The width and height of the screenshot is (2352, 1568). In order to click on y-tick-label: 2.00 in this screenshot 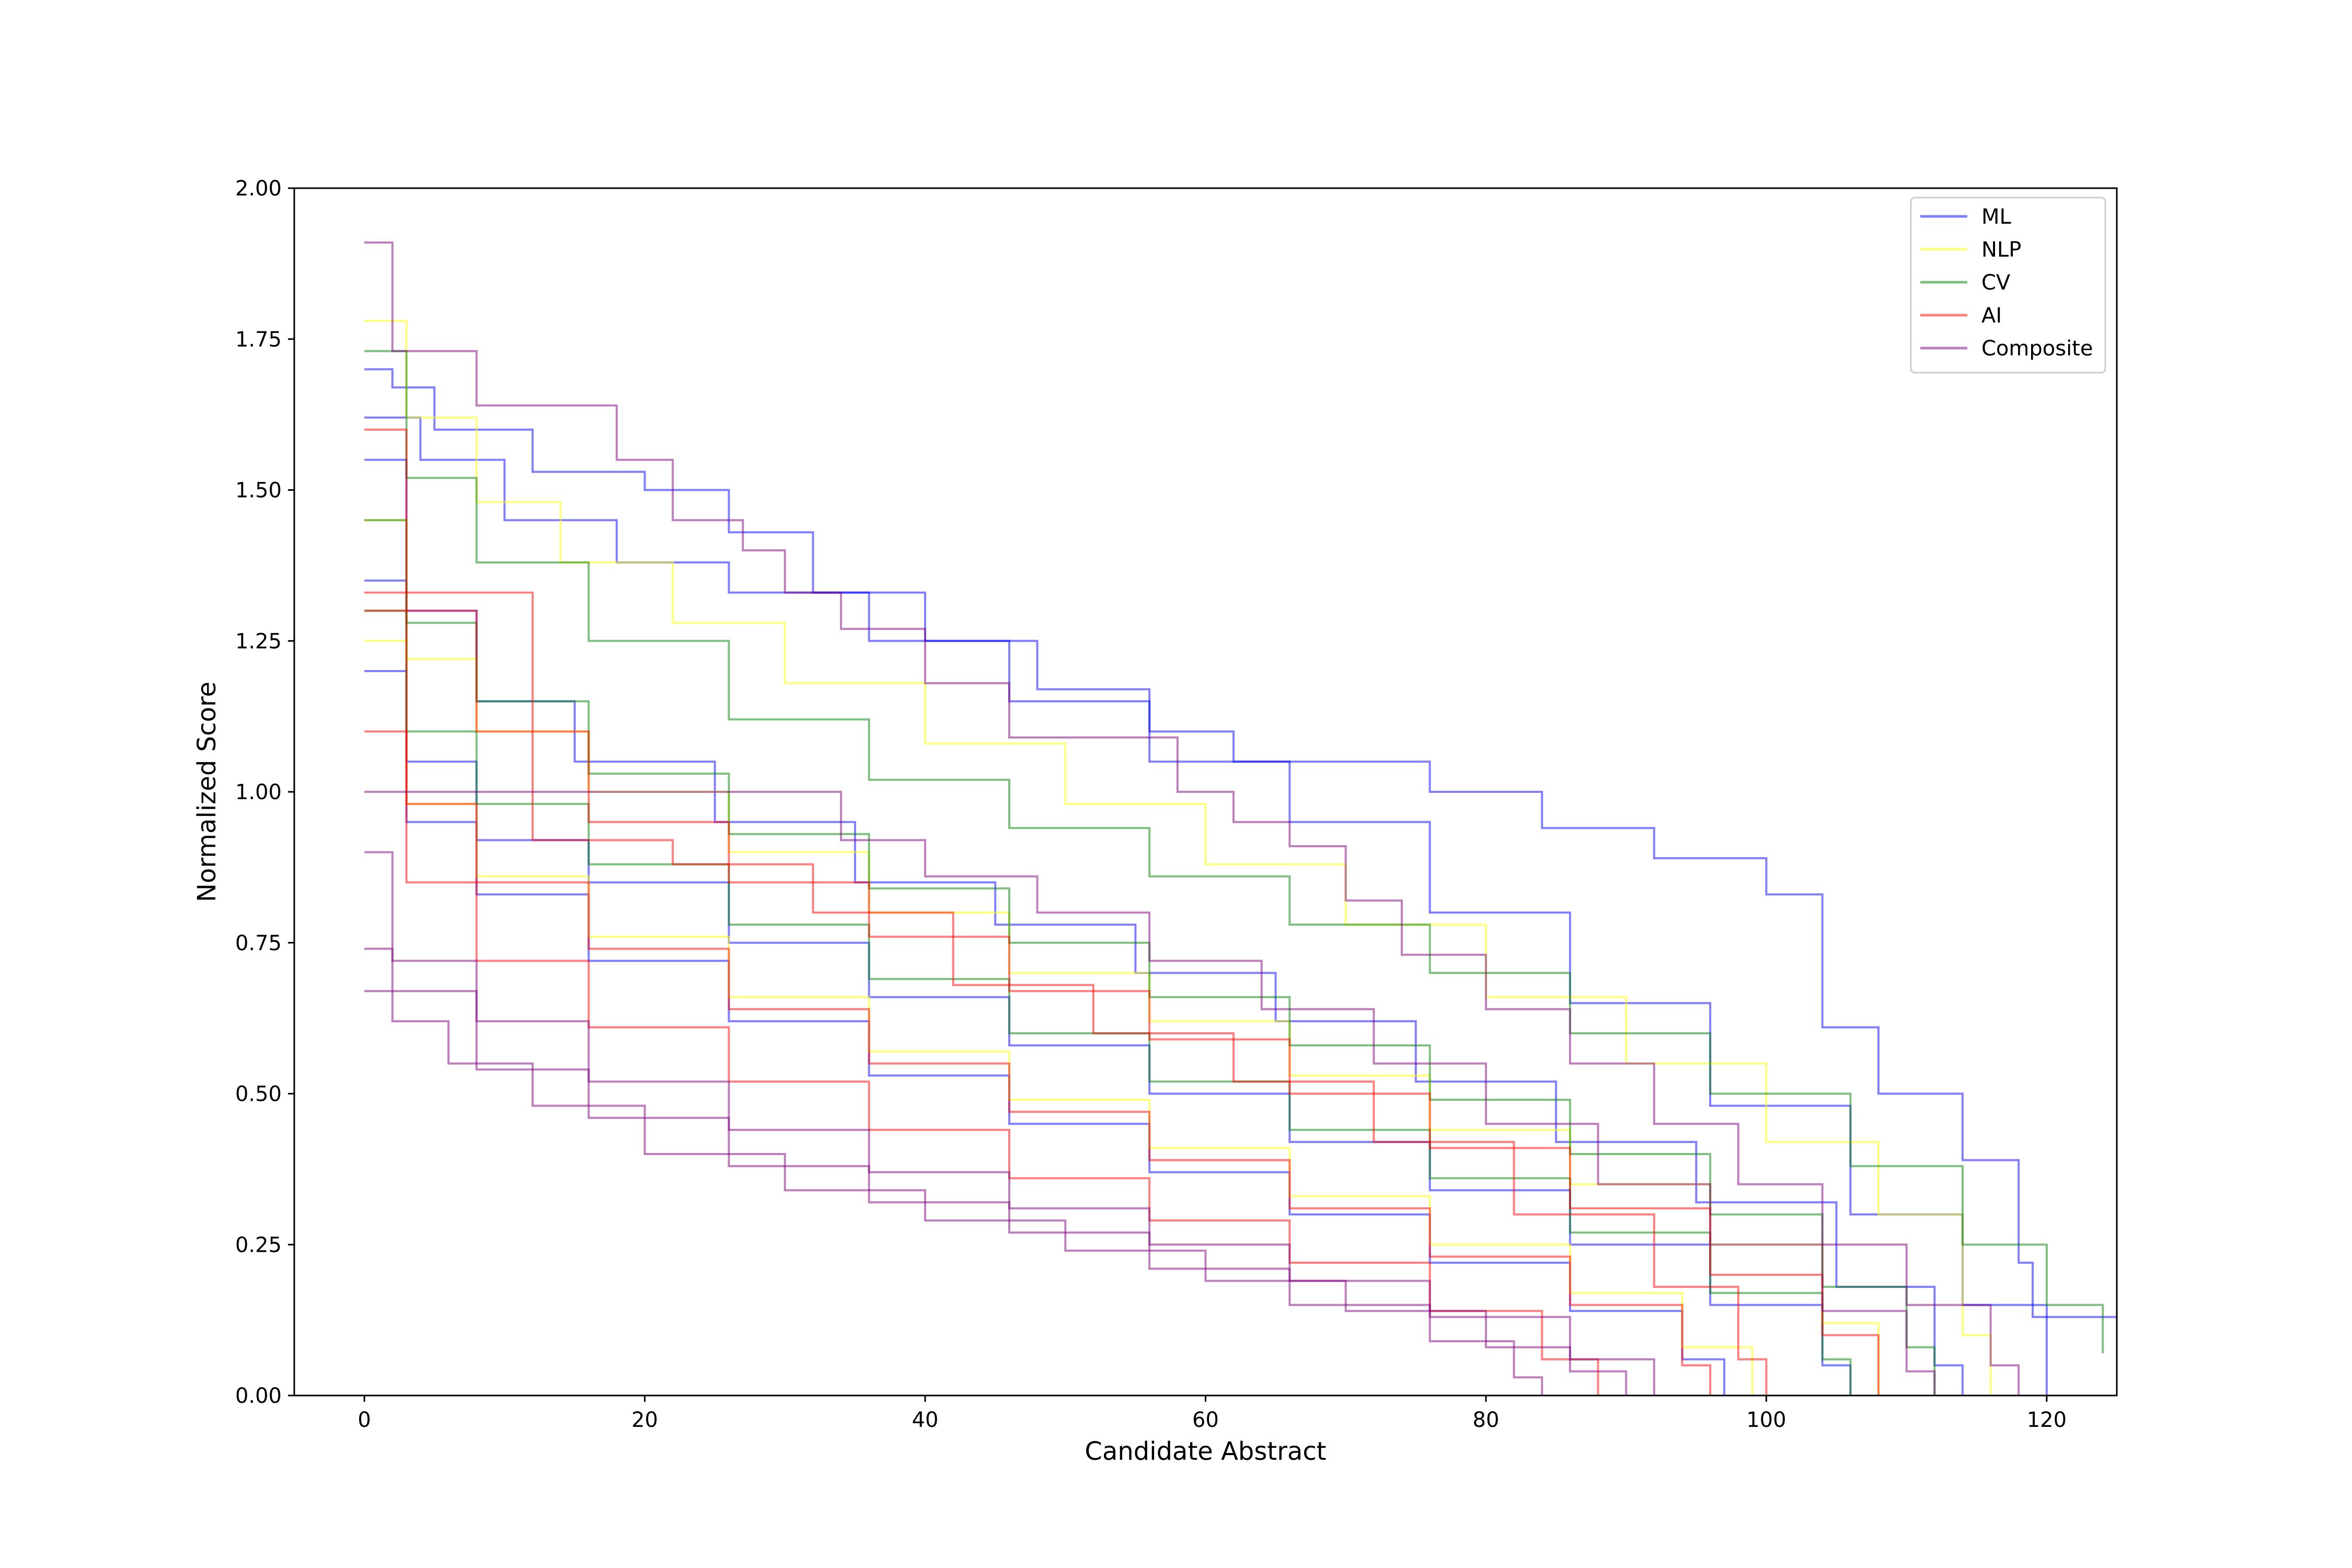, I will do `click(258, 189)`.